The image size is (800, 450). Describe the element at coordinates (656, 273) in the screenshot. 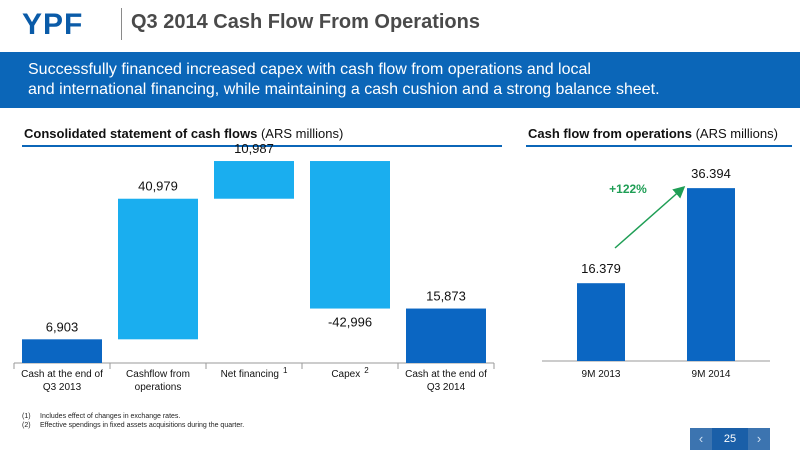

I see `operations-bar-chart: 16.379 9M 2013 36.394 9M 2014 +122%` at that location.